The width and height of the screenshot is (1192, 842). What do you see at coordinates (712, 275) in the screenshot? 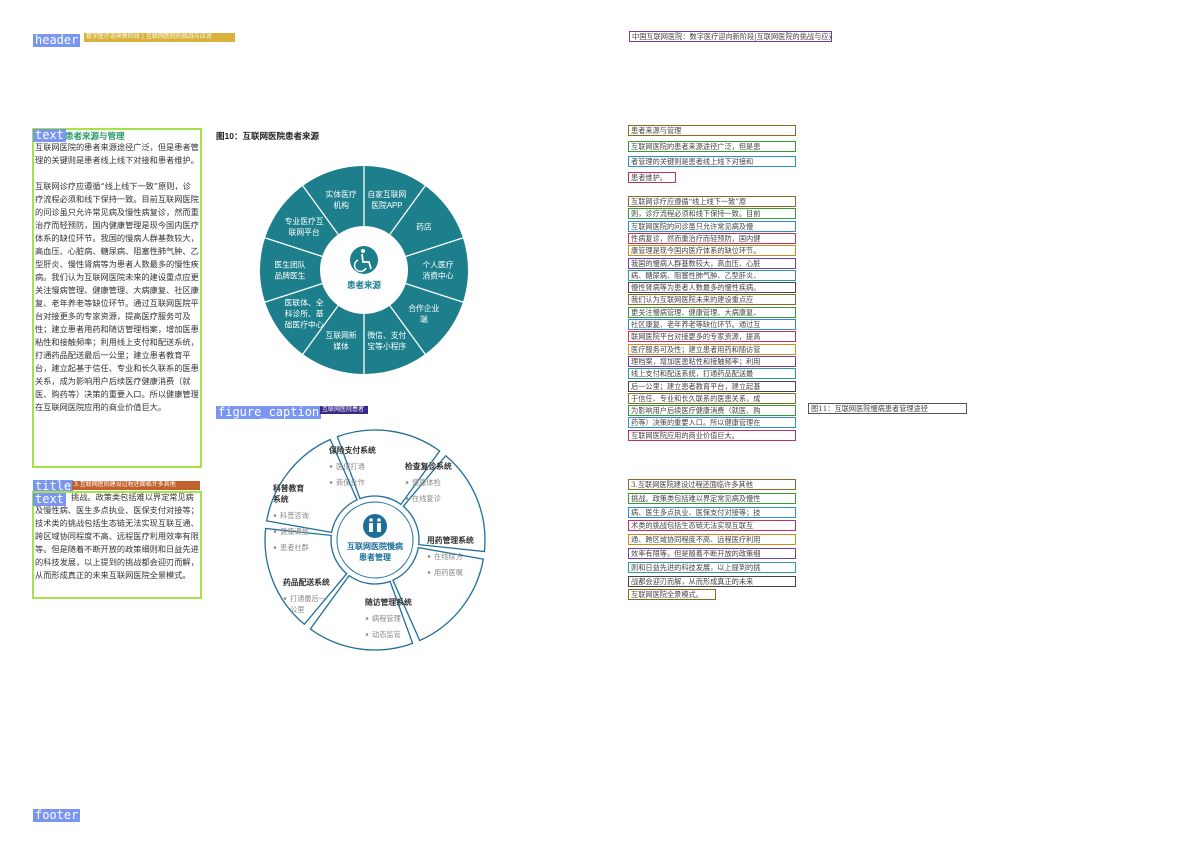
I see `right-text-line: 病、糖尿病、阻塞性肺气肿、乙型肝炎、` at bounding box center [712, 275].